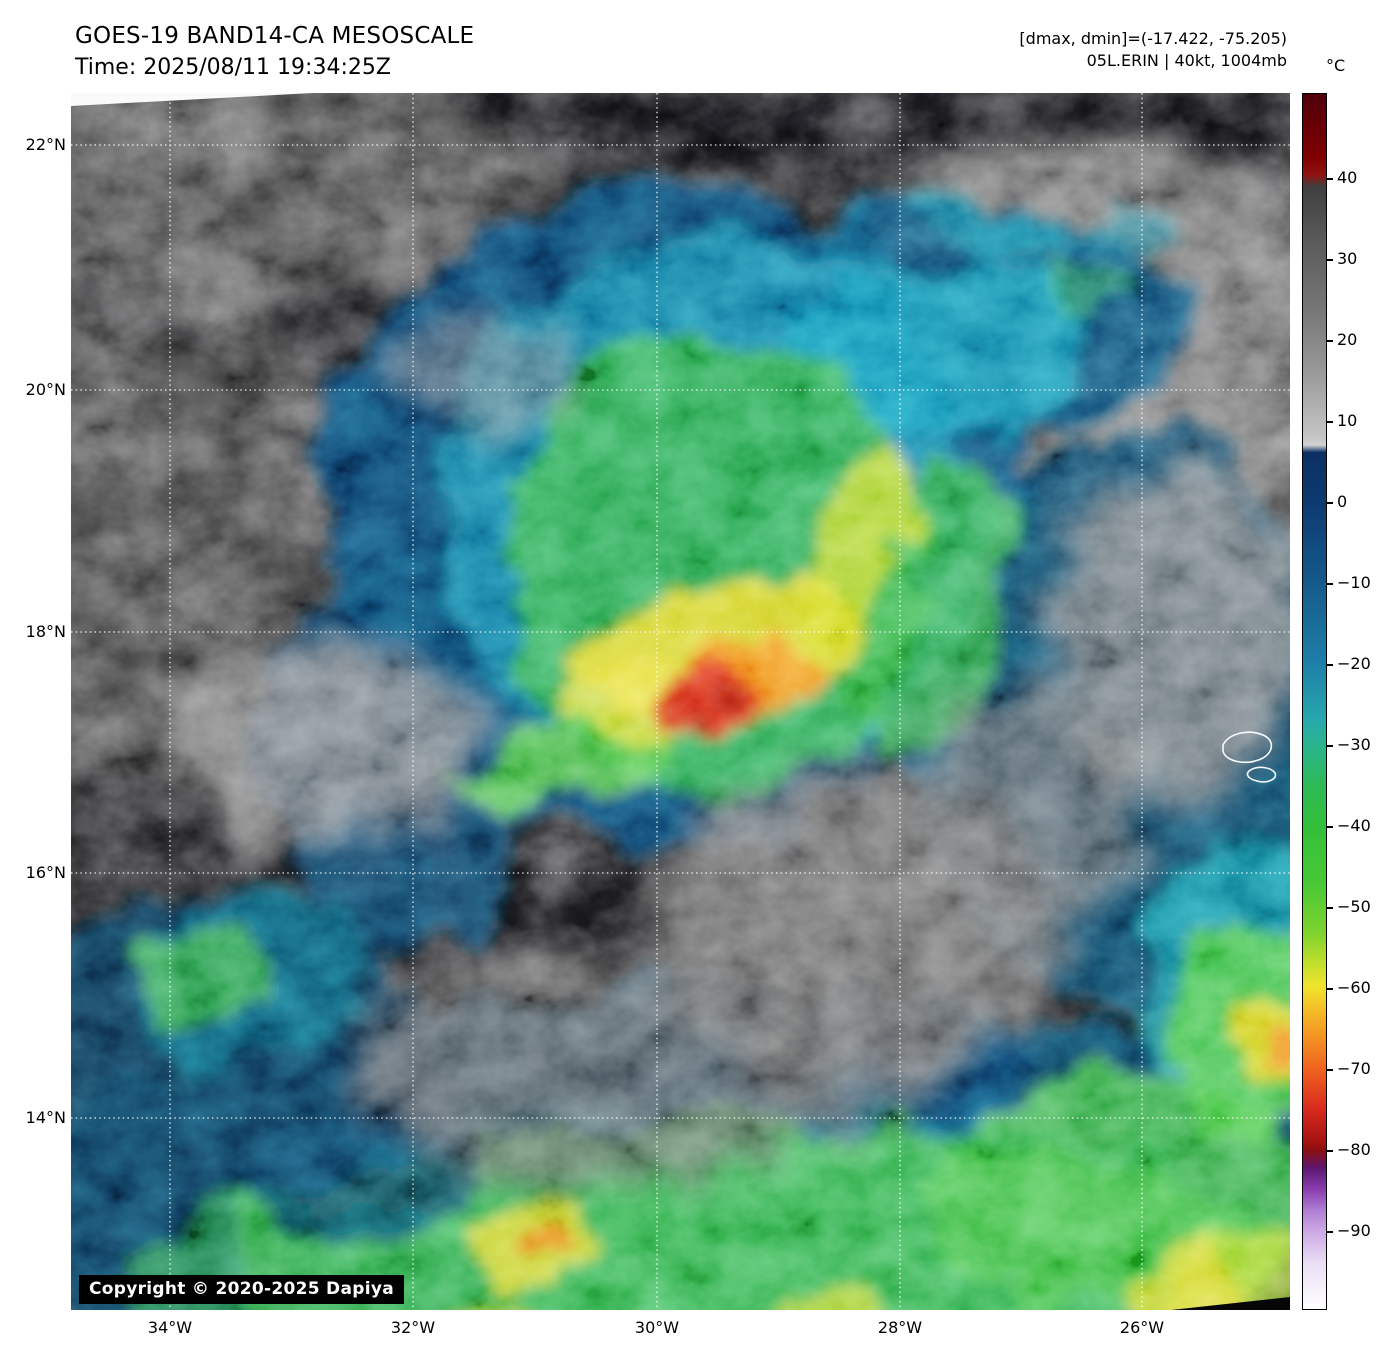 The width and height of the screenshot is (1390, 1359). Describe the element at coordinates (1347, 420) in the screenshot. I see `colorbar-tick-label: 10` at that location.